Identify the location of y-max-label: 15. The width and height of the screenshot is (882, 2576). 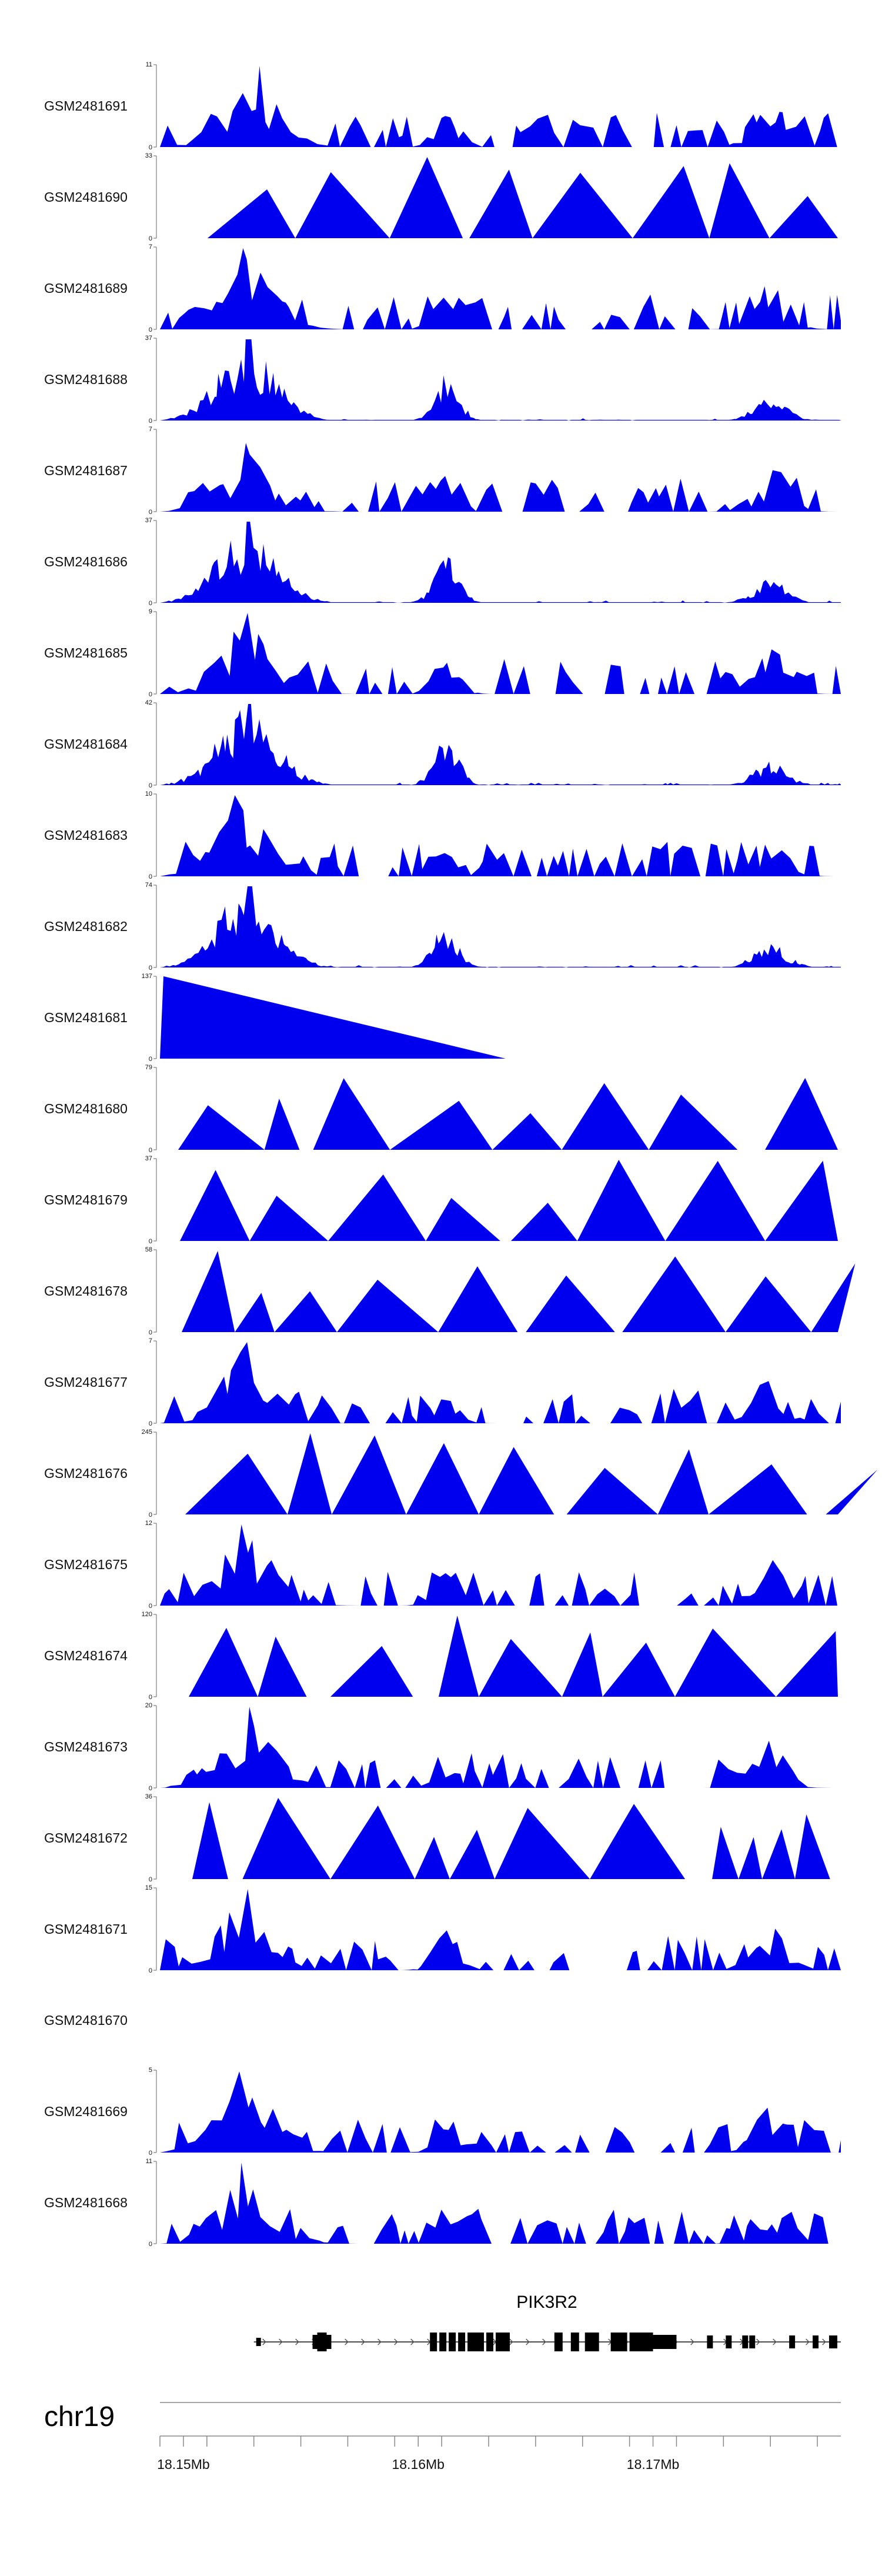
(148, 1887).